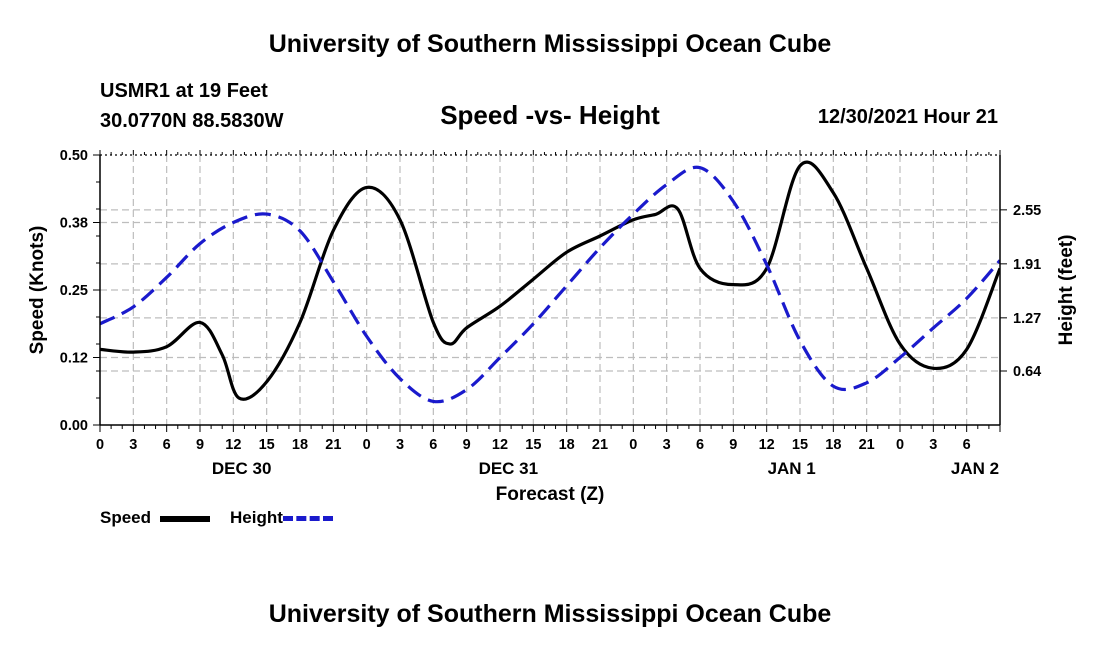  Describe the element at coordinates (307, 519) in the screenshot. I see `legend-height-swatch` at that location.